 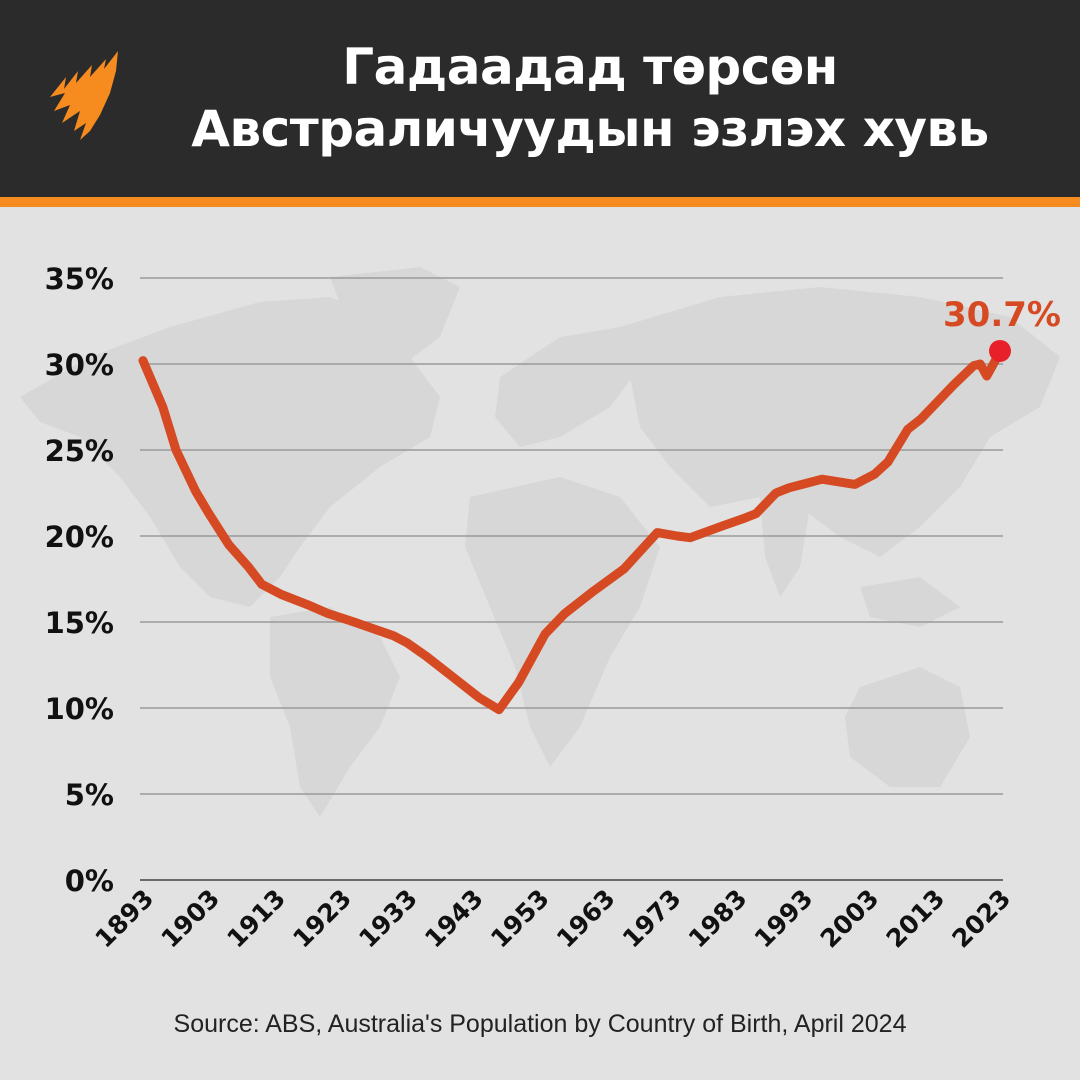 I want to click on y-tick-label: 20%, so click(x=79, y=537).